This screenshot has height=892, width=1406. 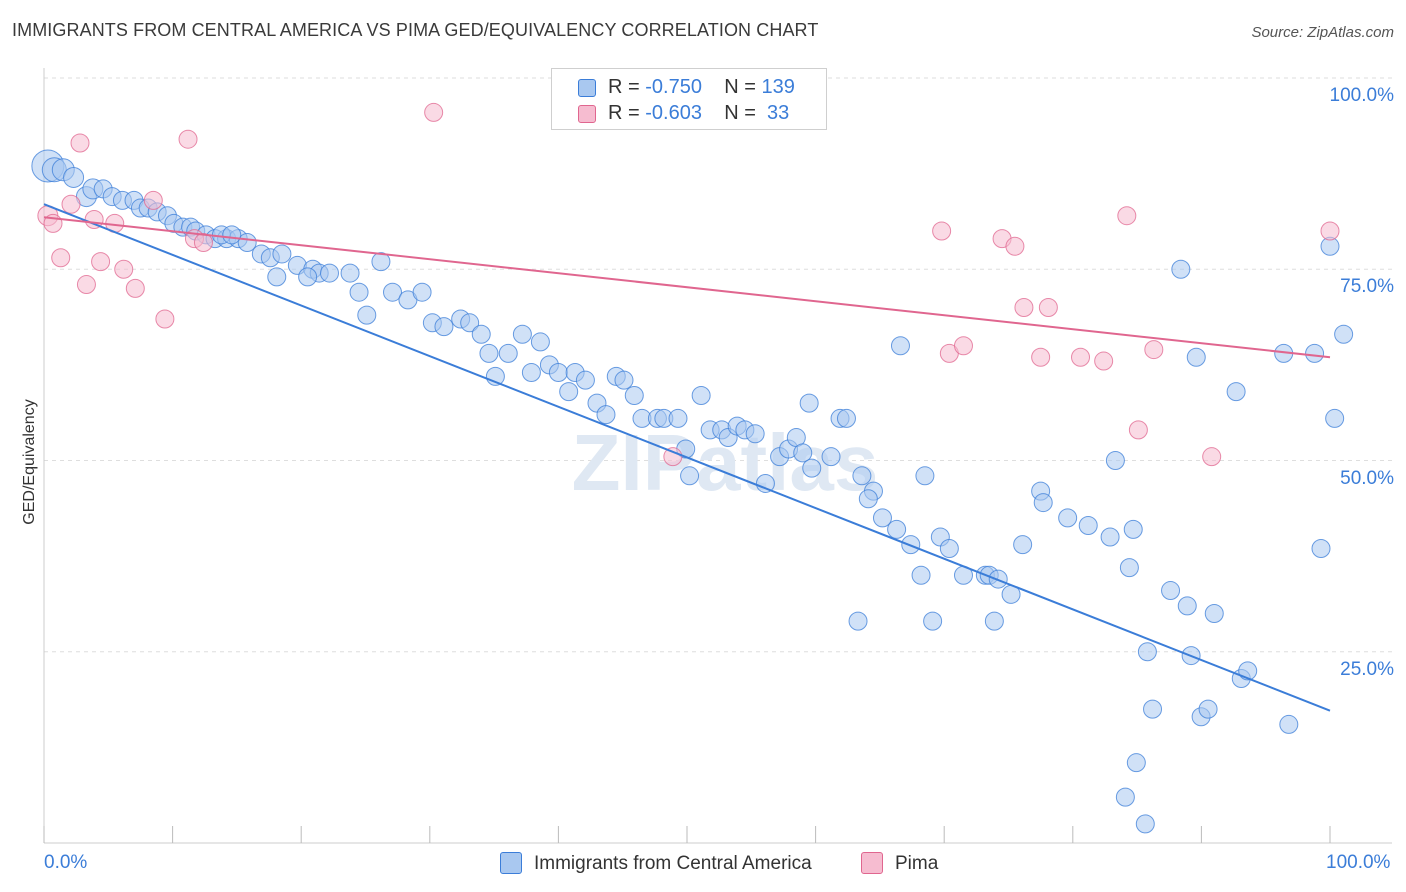 What do you see at coordinates (587, 114) in the screenshot?
I see `pink-swatch` at bounding box center [587, 114].